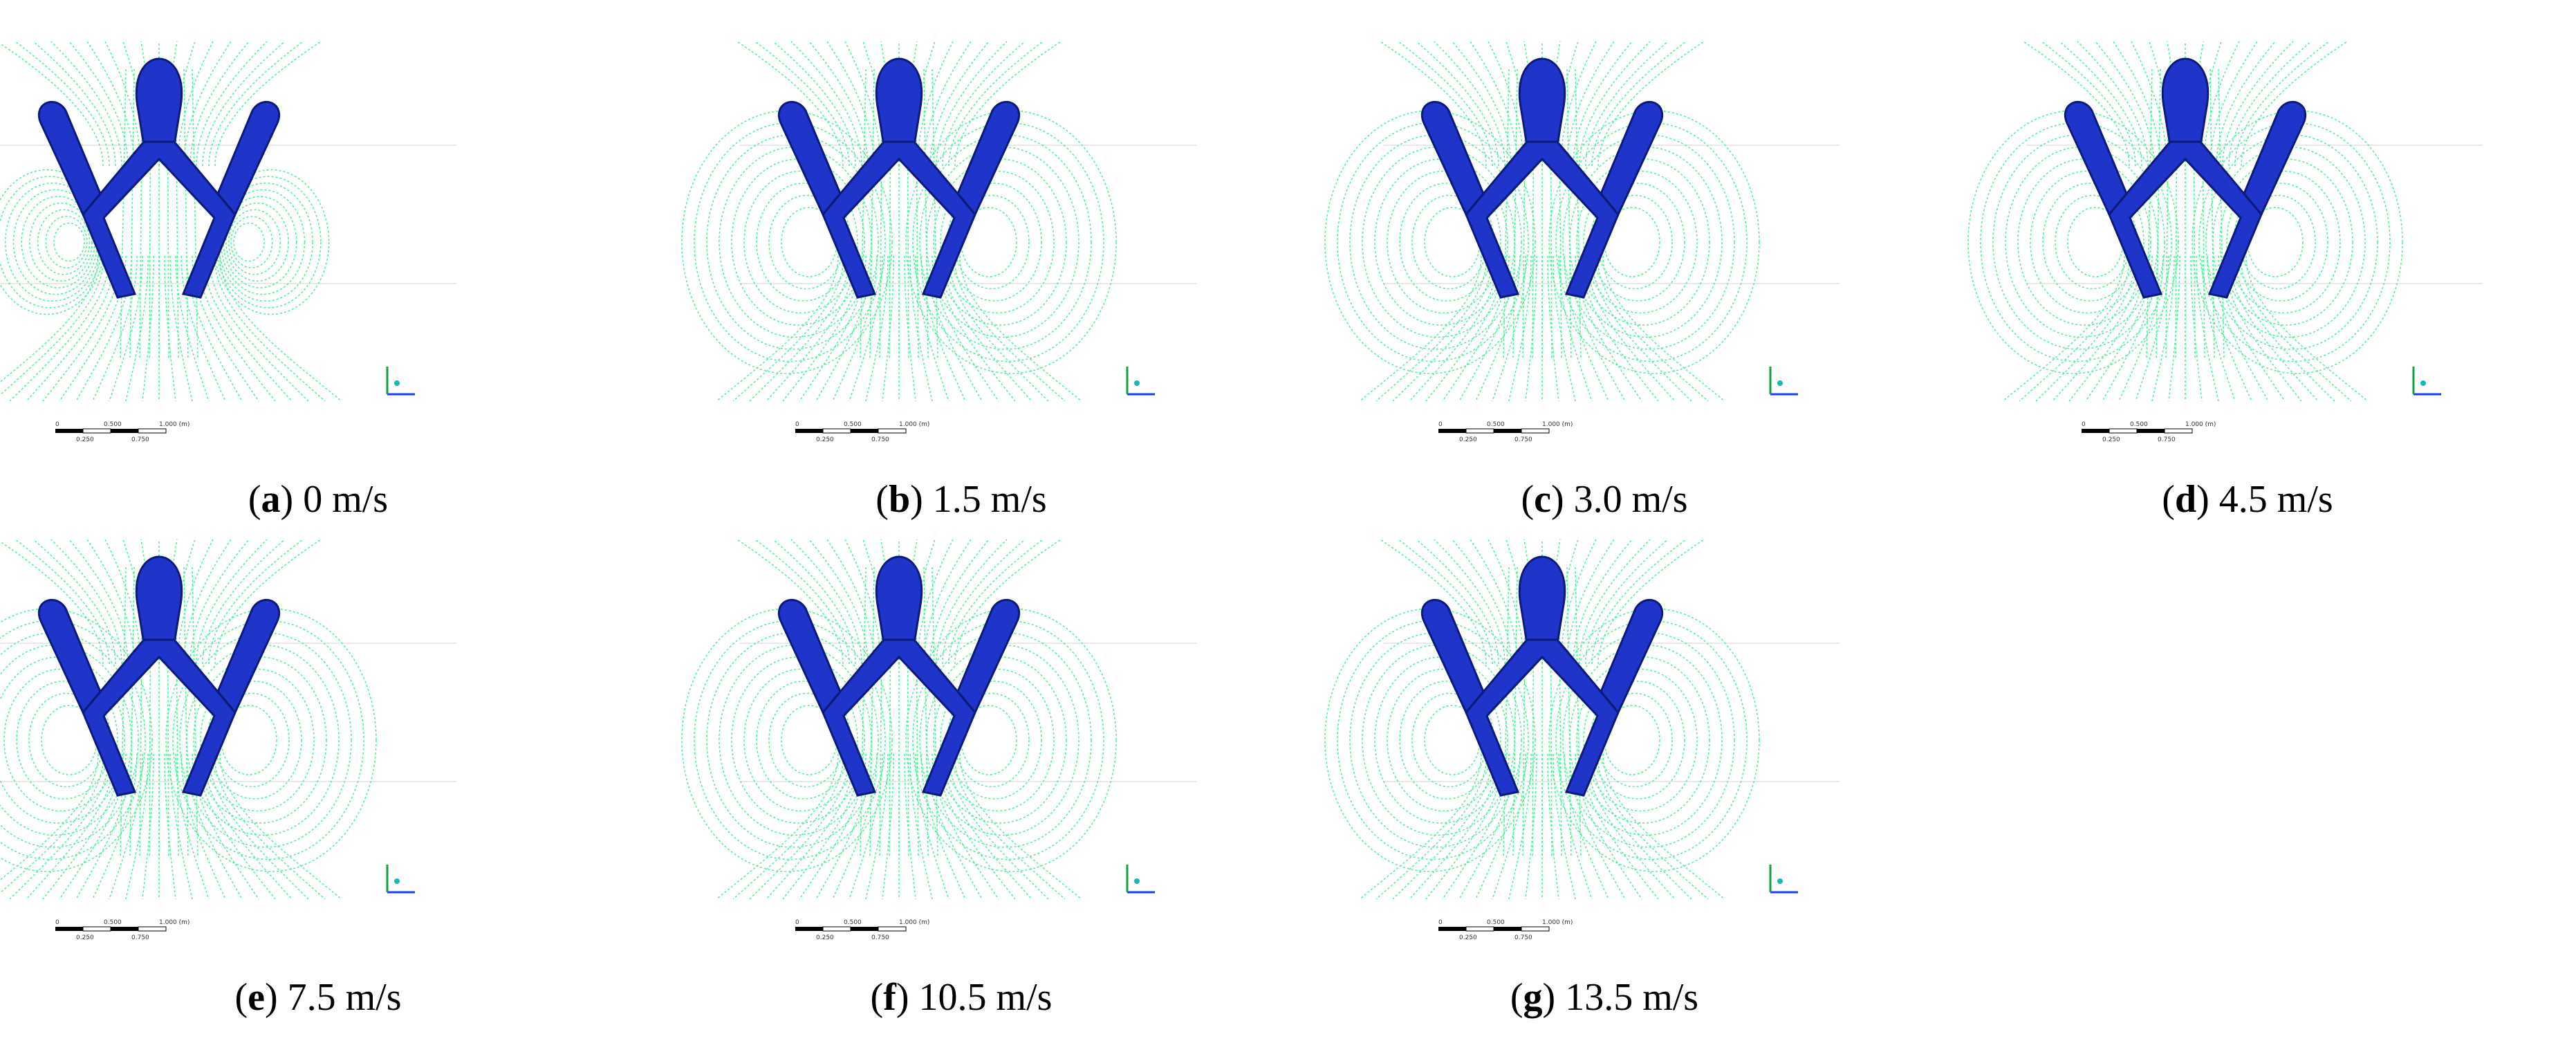 The height and width of the screenshot is (1052, 2576). I want to click on panel-caption: (d) 4.5 m/s, so click(2247, 499).